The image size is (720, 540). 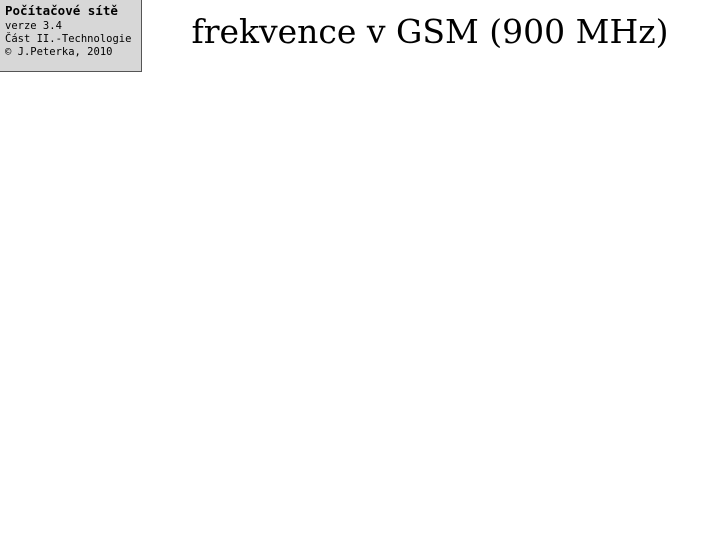 What do you see at coordinates (68, 39) in the screenshot?
I see `course-part: Část II.-Technologie` at bounding box center [68, 39].